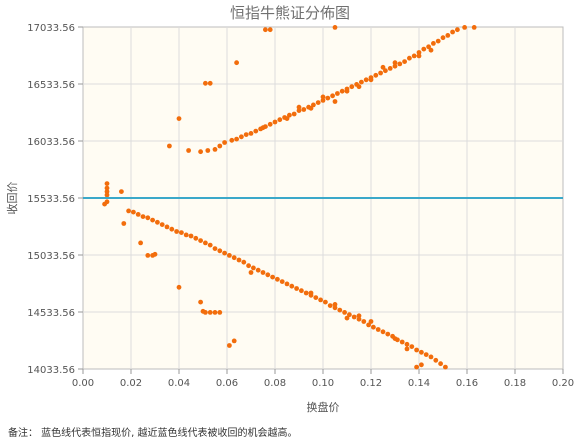 The height and width of the screenshot is (447, 588). Describe the element at coordinates (323, 407) in the screenshot. I see `x-axis-label: 换盘价` at that location.